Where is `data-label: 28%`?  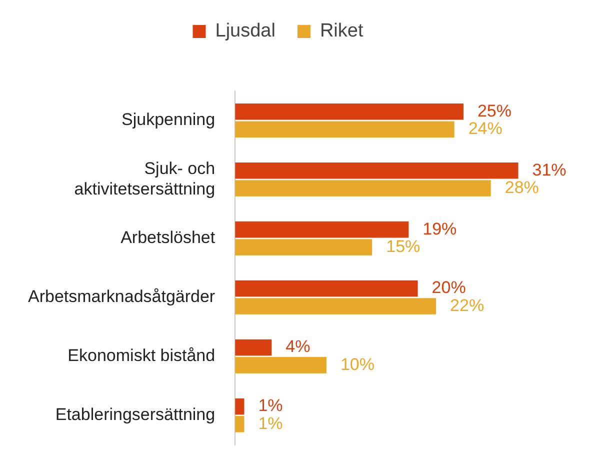
data-label: 28% is located at coordinates (521, 187).